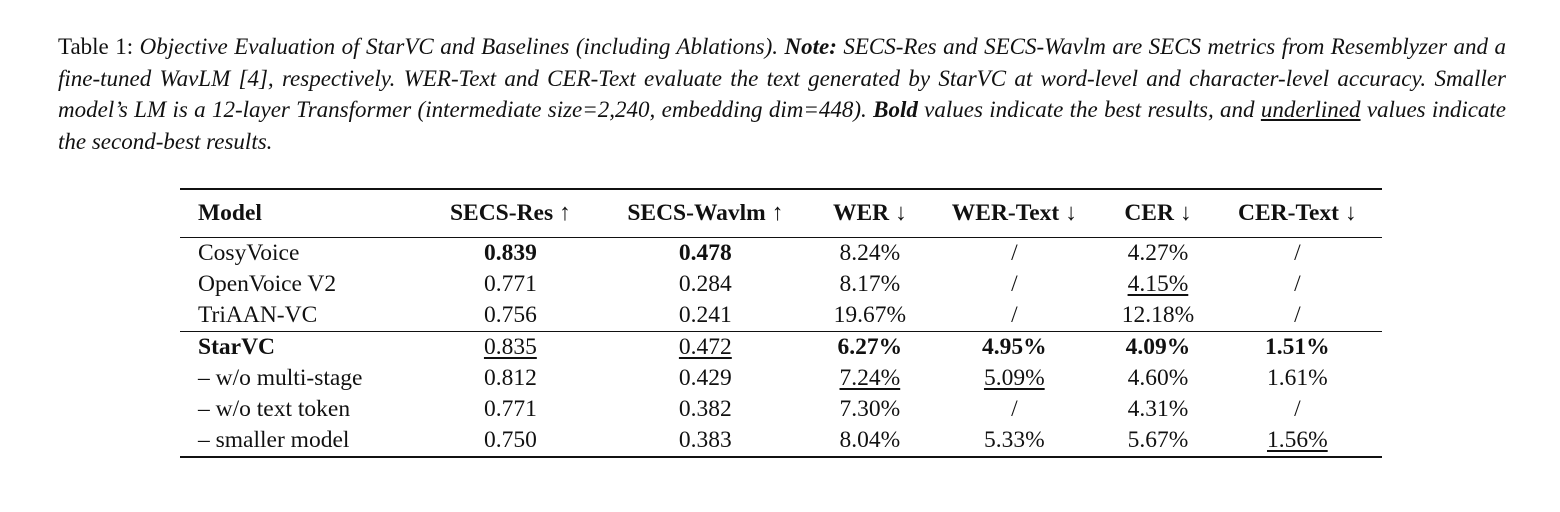  What do you see at coordinates (1089, 109) in the screenshot?
I see `caption-mid-text: values indicate the best results, and` at bounding box center [1089, 109].